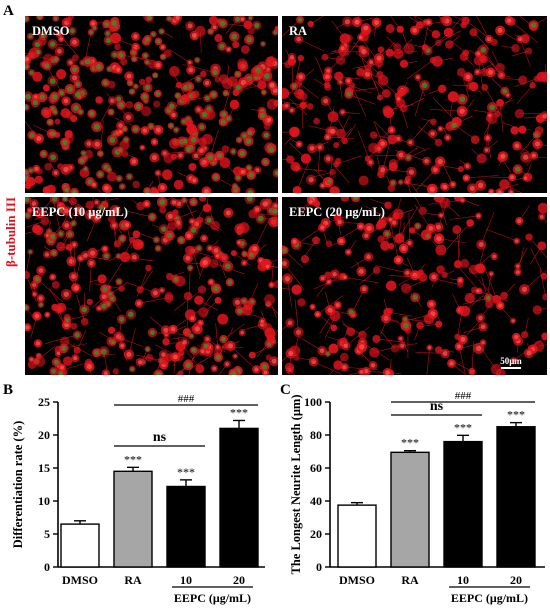 This screenshot has height=615, width=550. Describe the element at coordinates (44, 402) in the screenshot. I see `y-tick-label: 25` at that location.